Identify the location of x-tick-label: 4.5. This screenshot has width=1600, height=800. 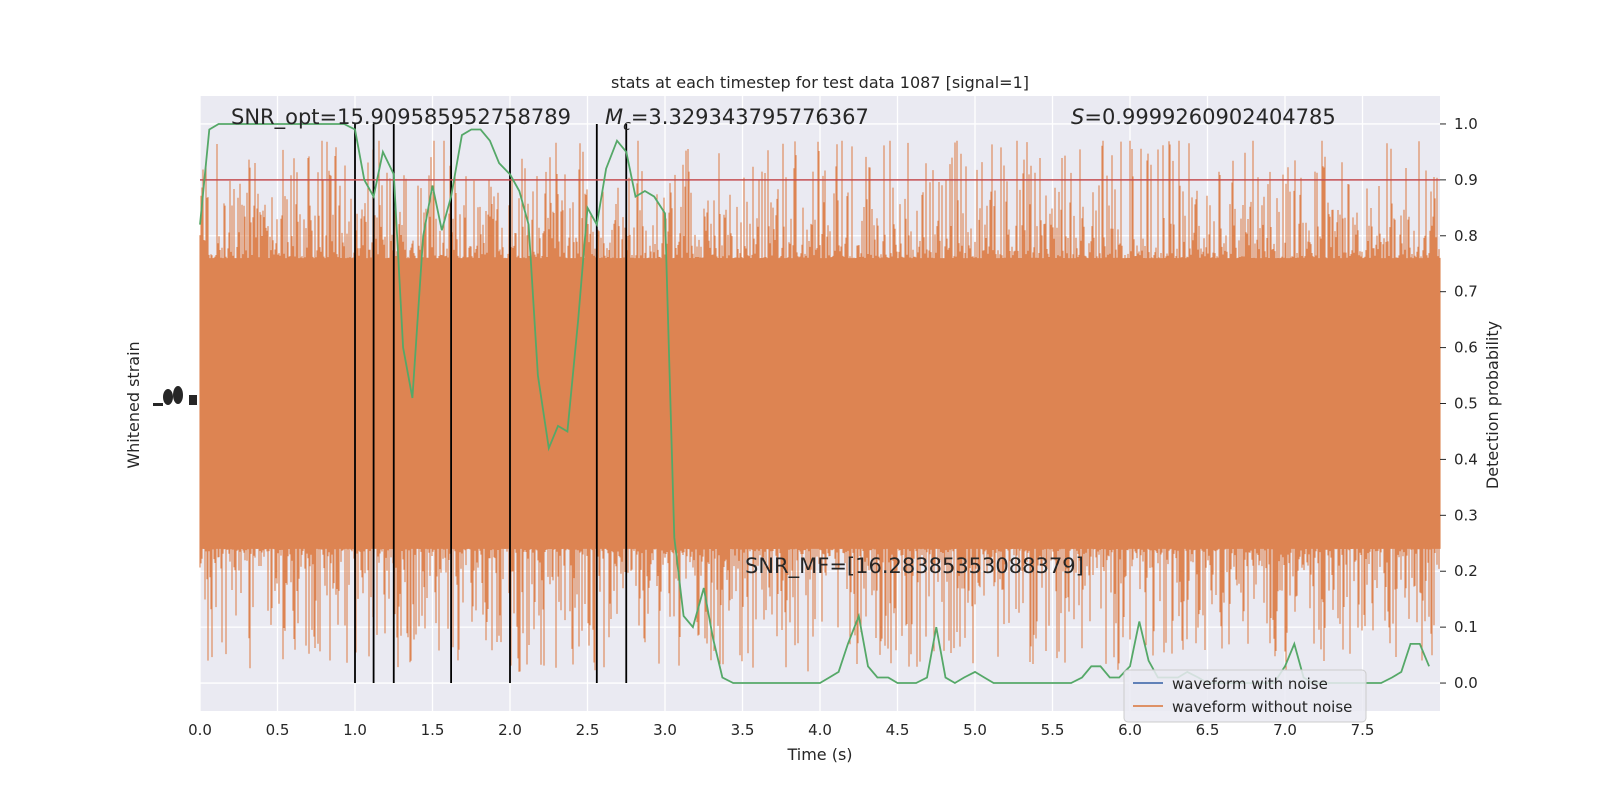
(898, 730).